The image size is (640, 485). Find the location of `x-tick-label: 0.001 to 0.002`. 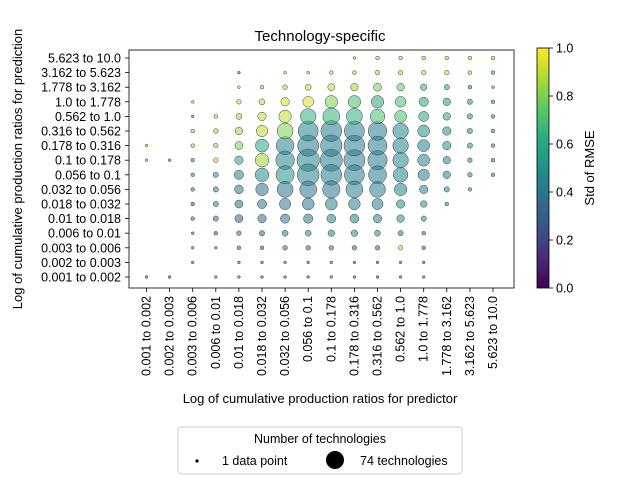

x-tick-label: 0.001 to 0.002 is located at coordinates (147, 336).